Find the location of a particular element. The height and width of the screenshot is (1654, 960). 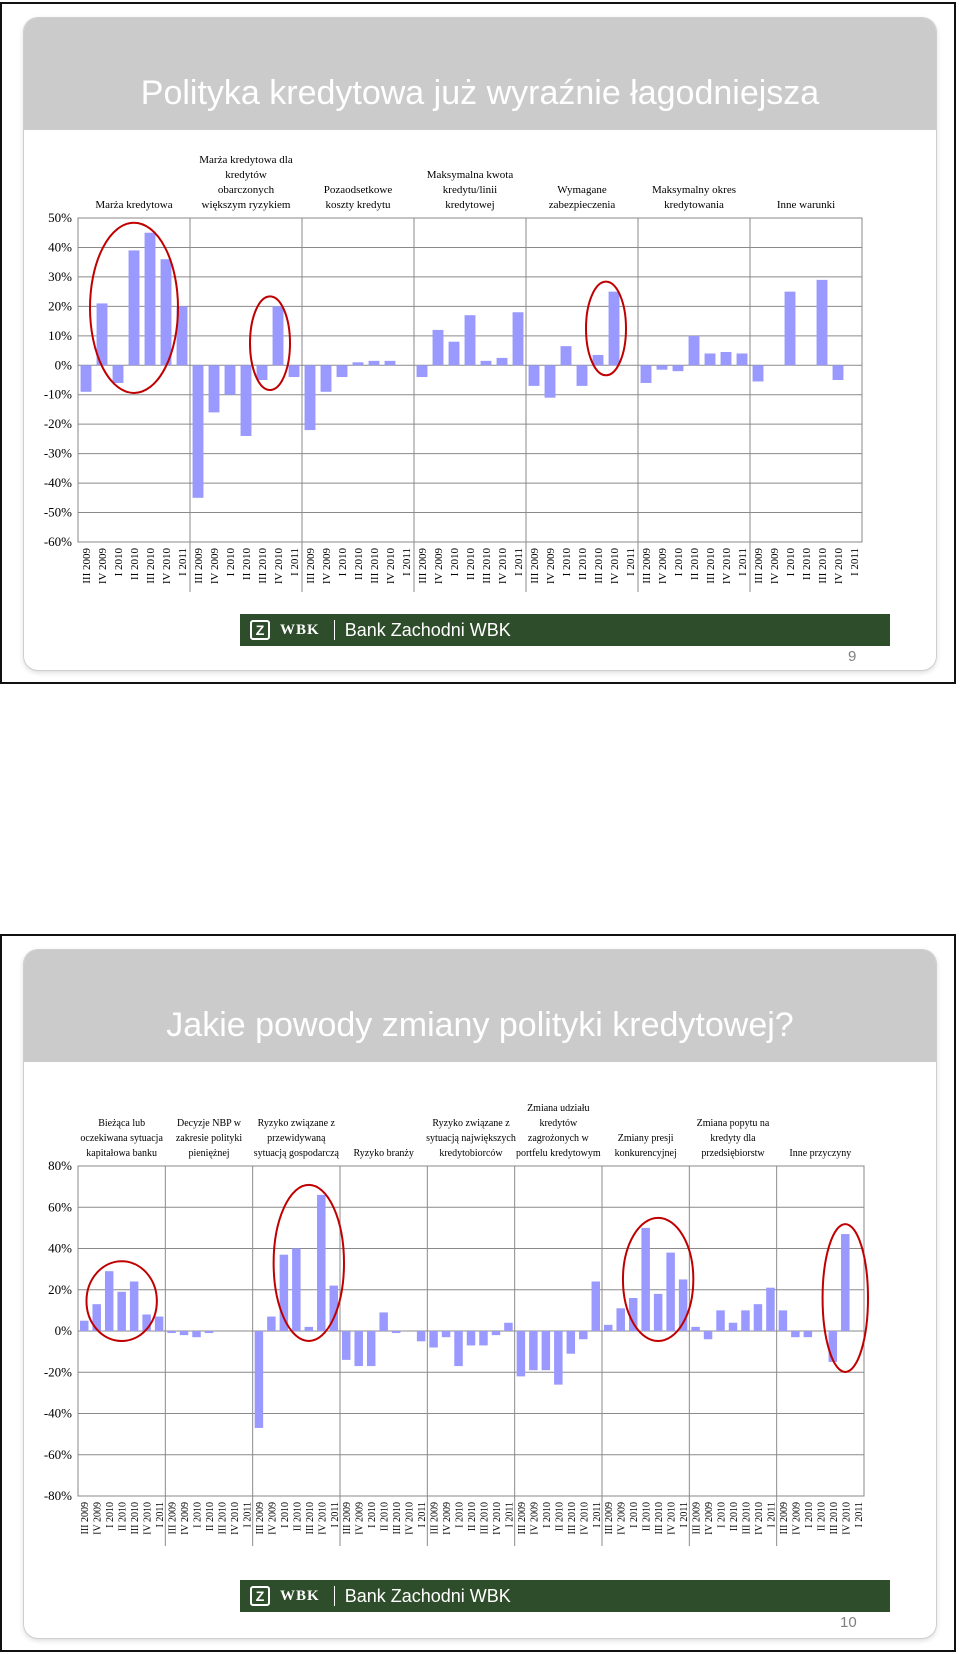

y-tick-label: -20% is located at coordinates (58, 1371).